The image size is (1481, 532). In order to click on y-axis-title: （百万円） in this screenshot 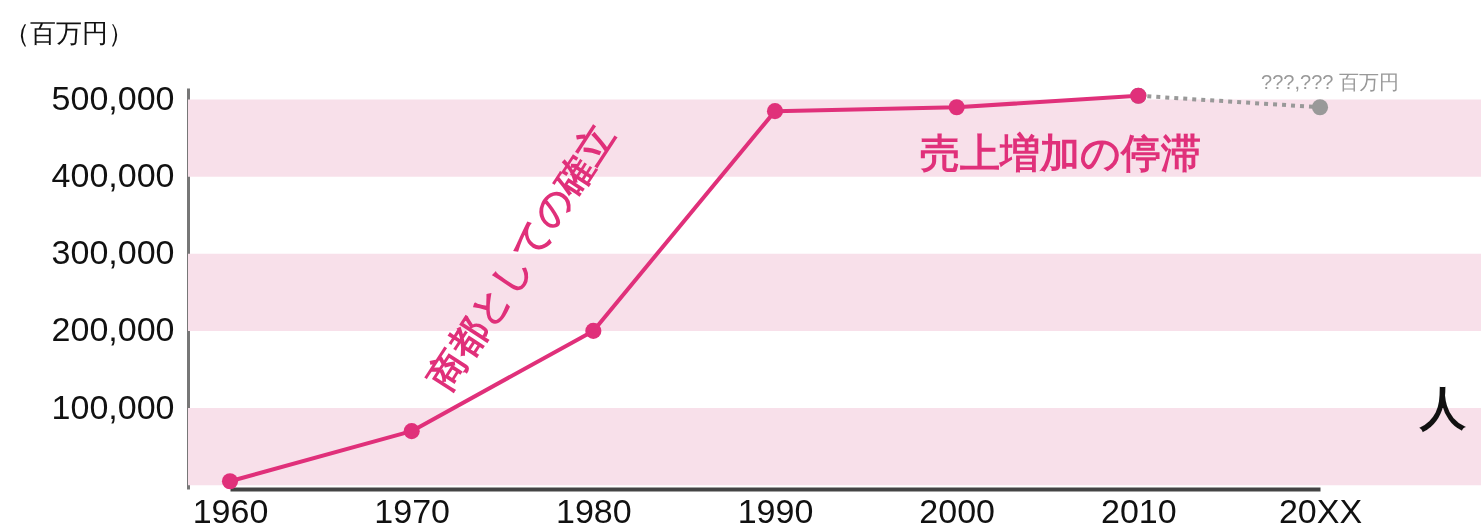, I will do `click(68, 32)`.